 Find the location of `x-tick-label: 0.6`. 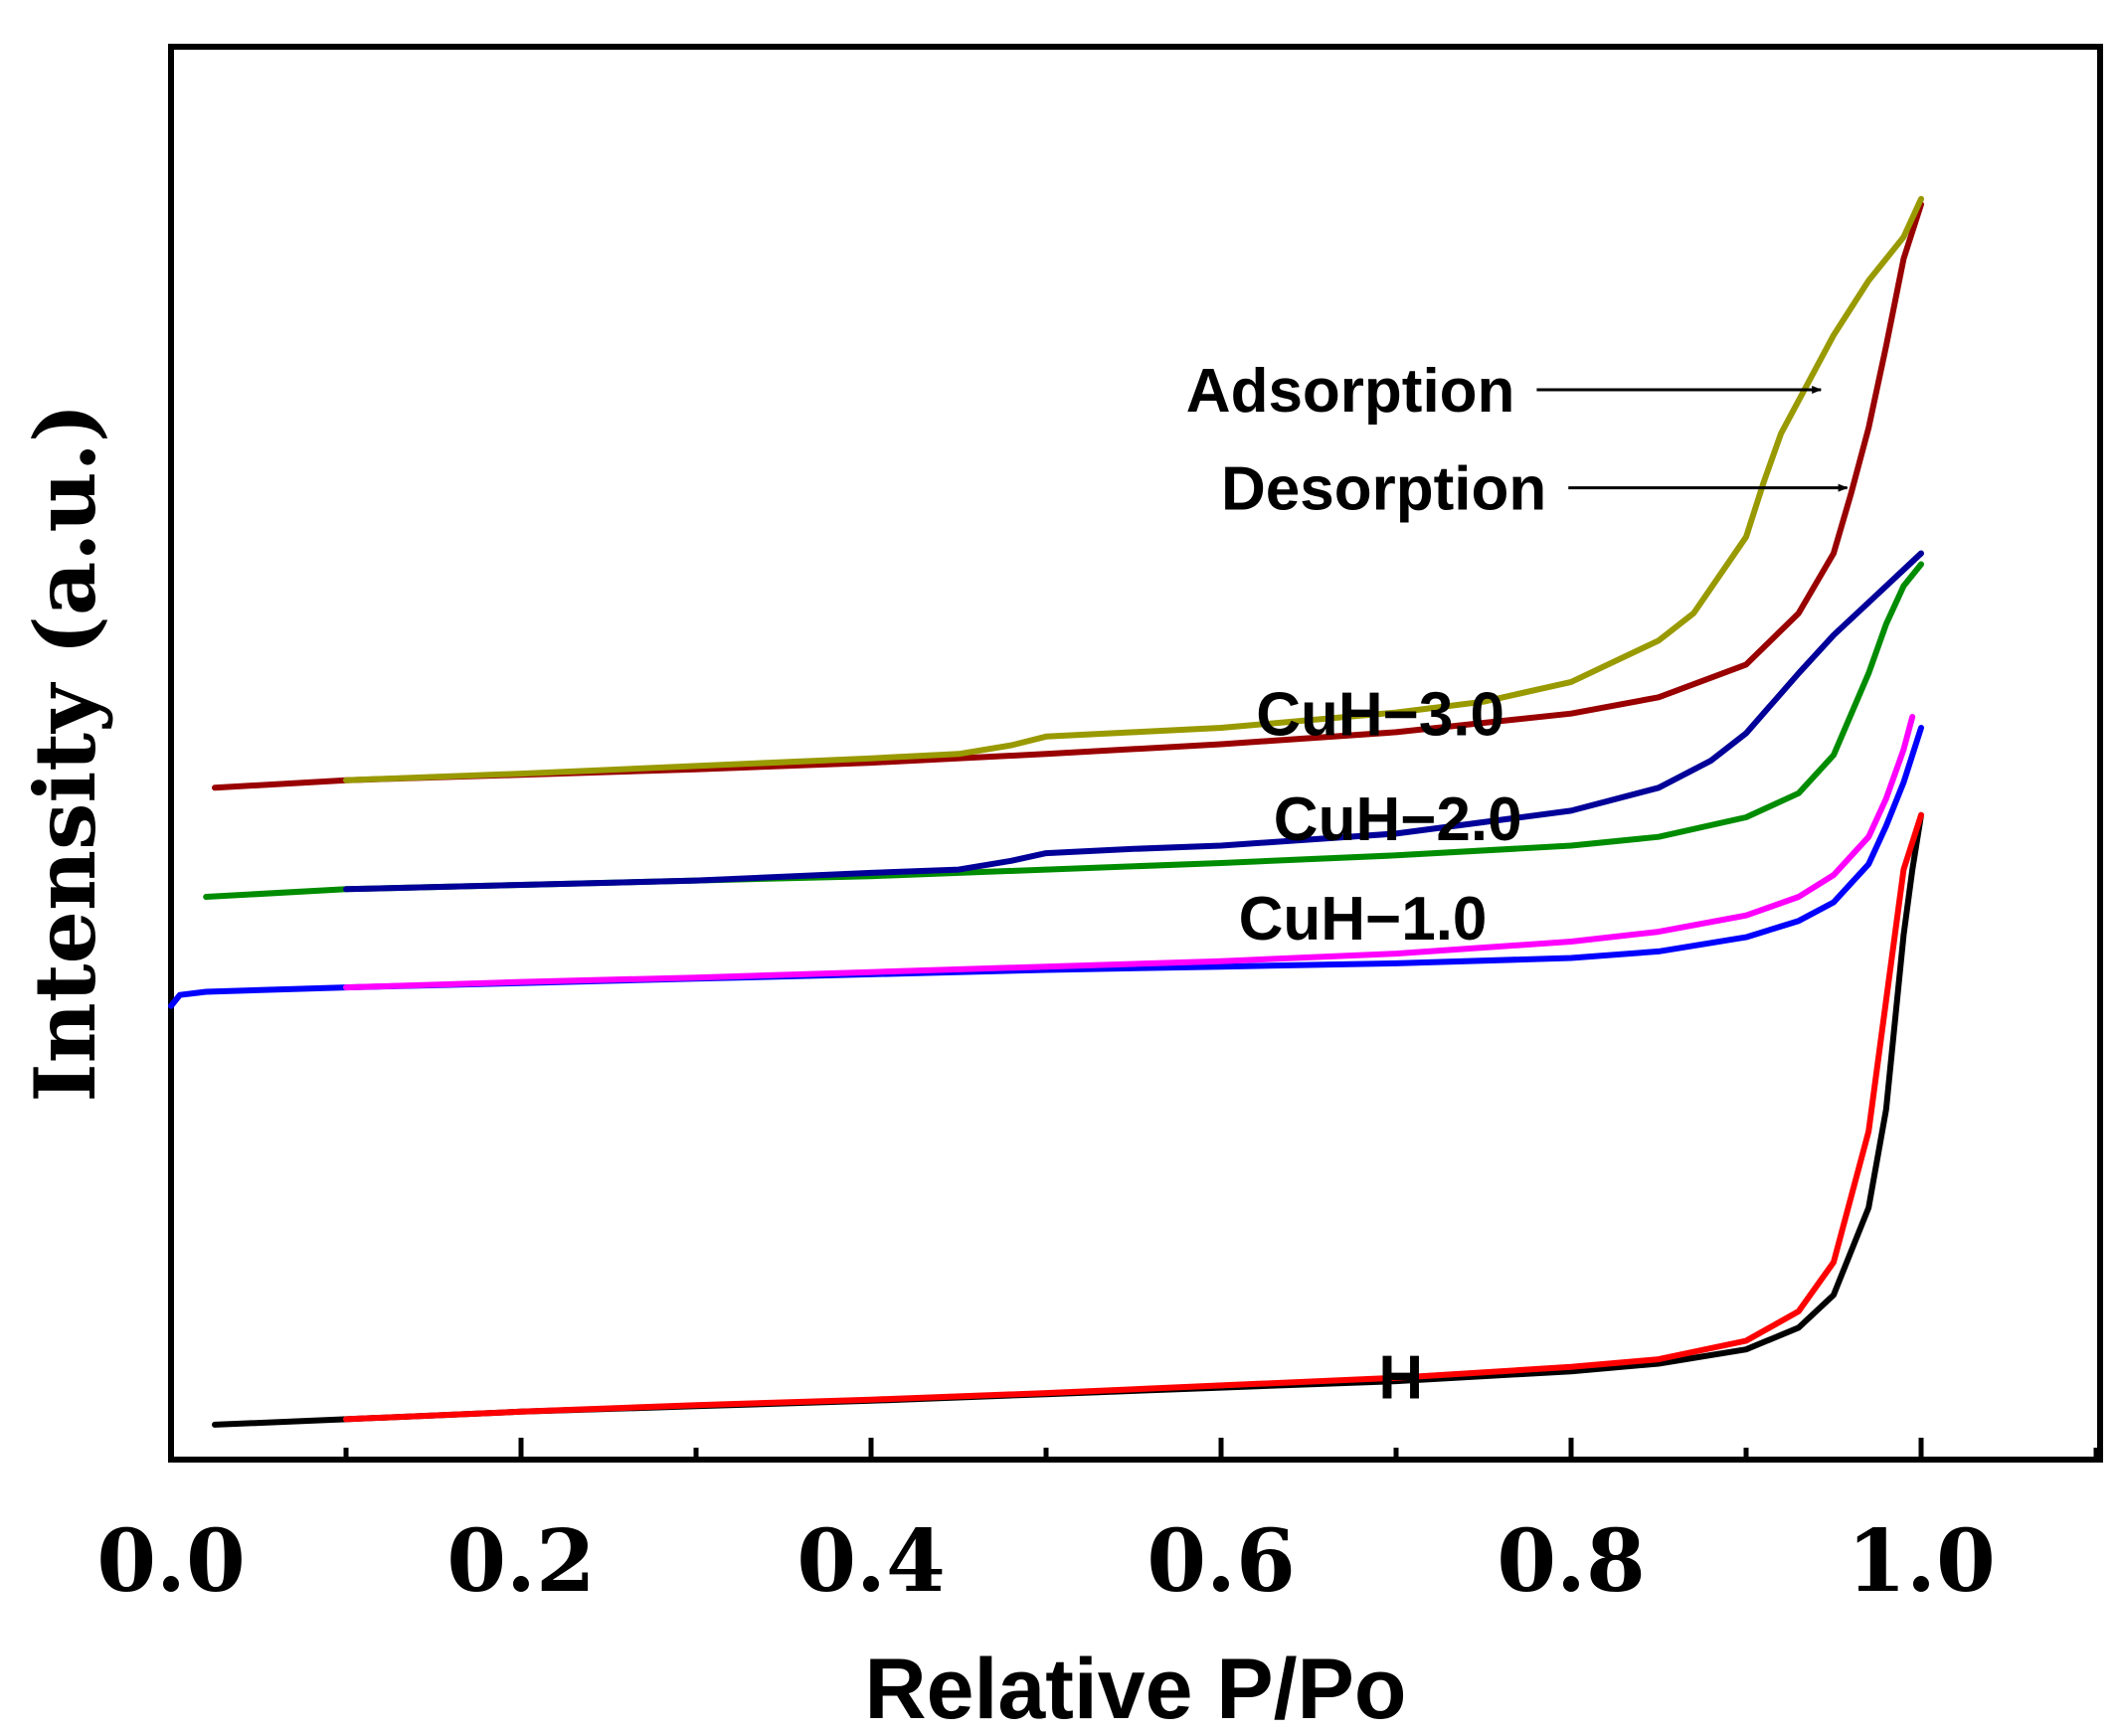

x-tick-label: 0.6 is located at coordinates (1222, 1561).